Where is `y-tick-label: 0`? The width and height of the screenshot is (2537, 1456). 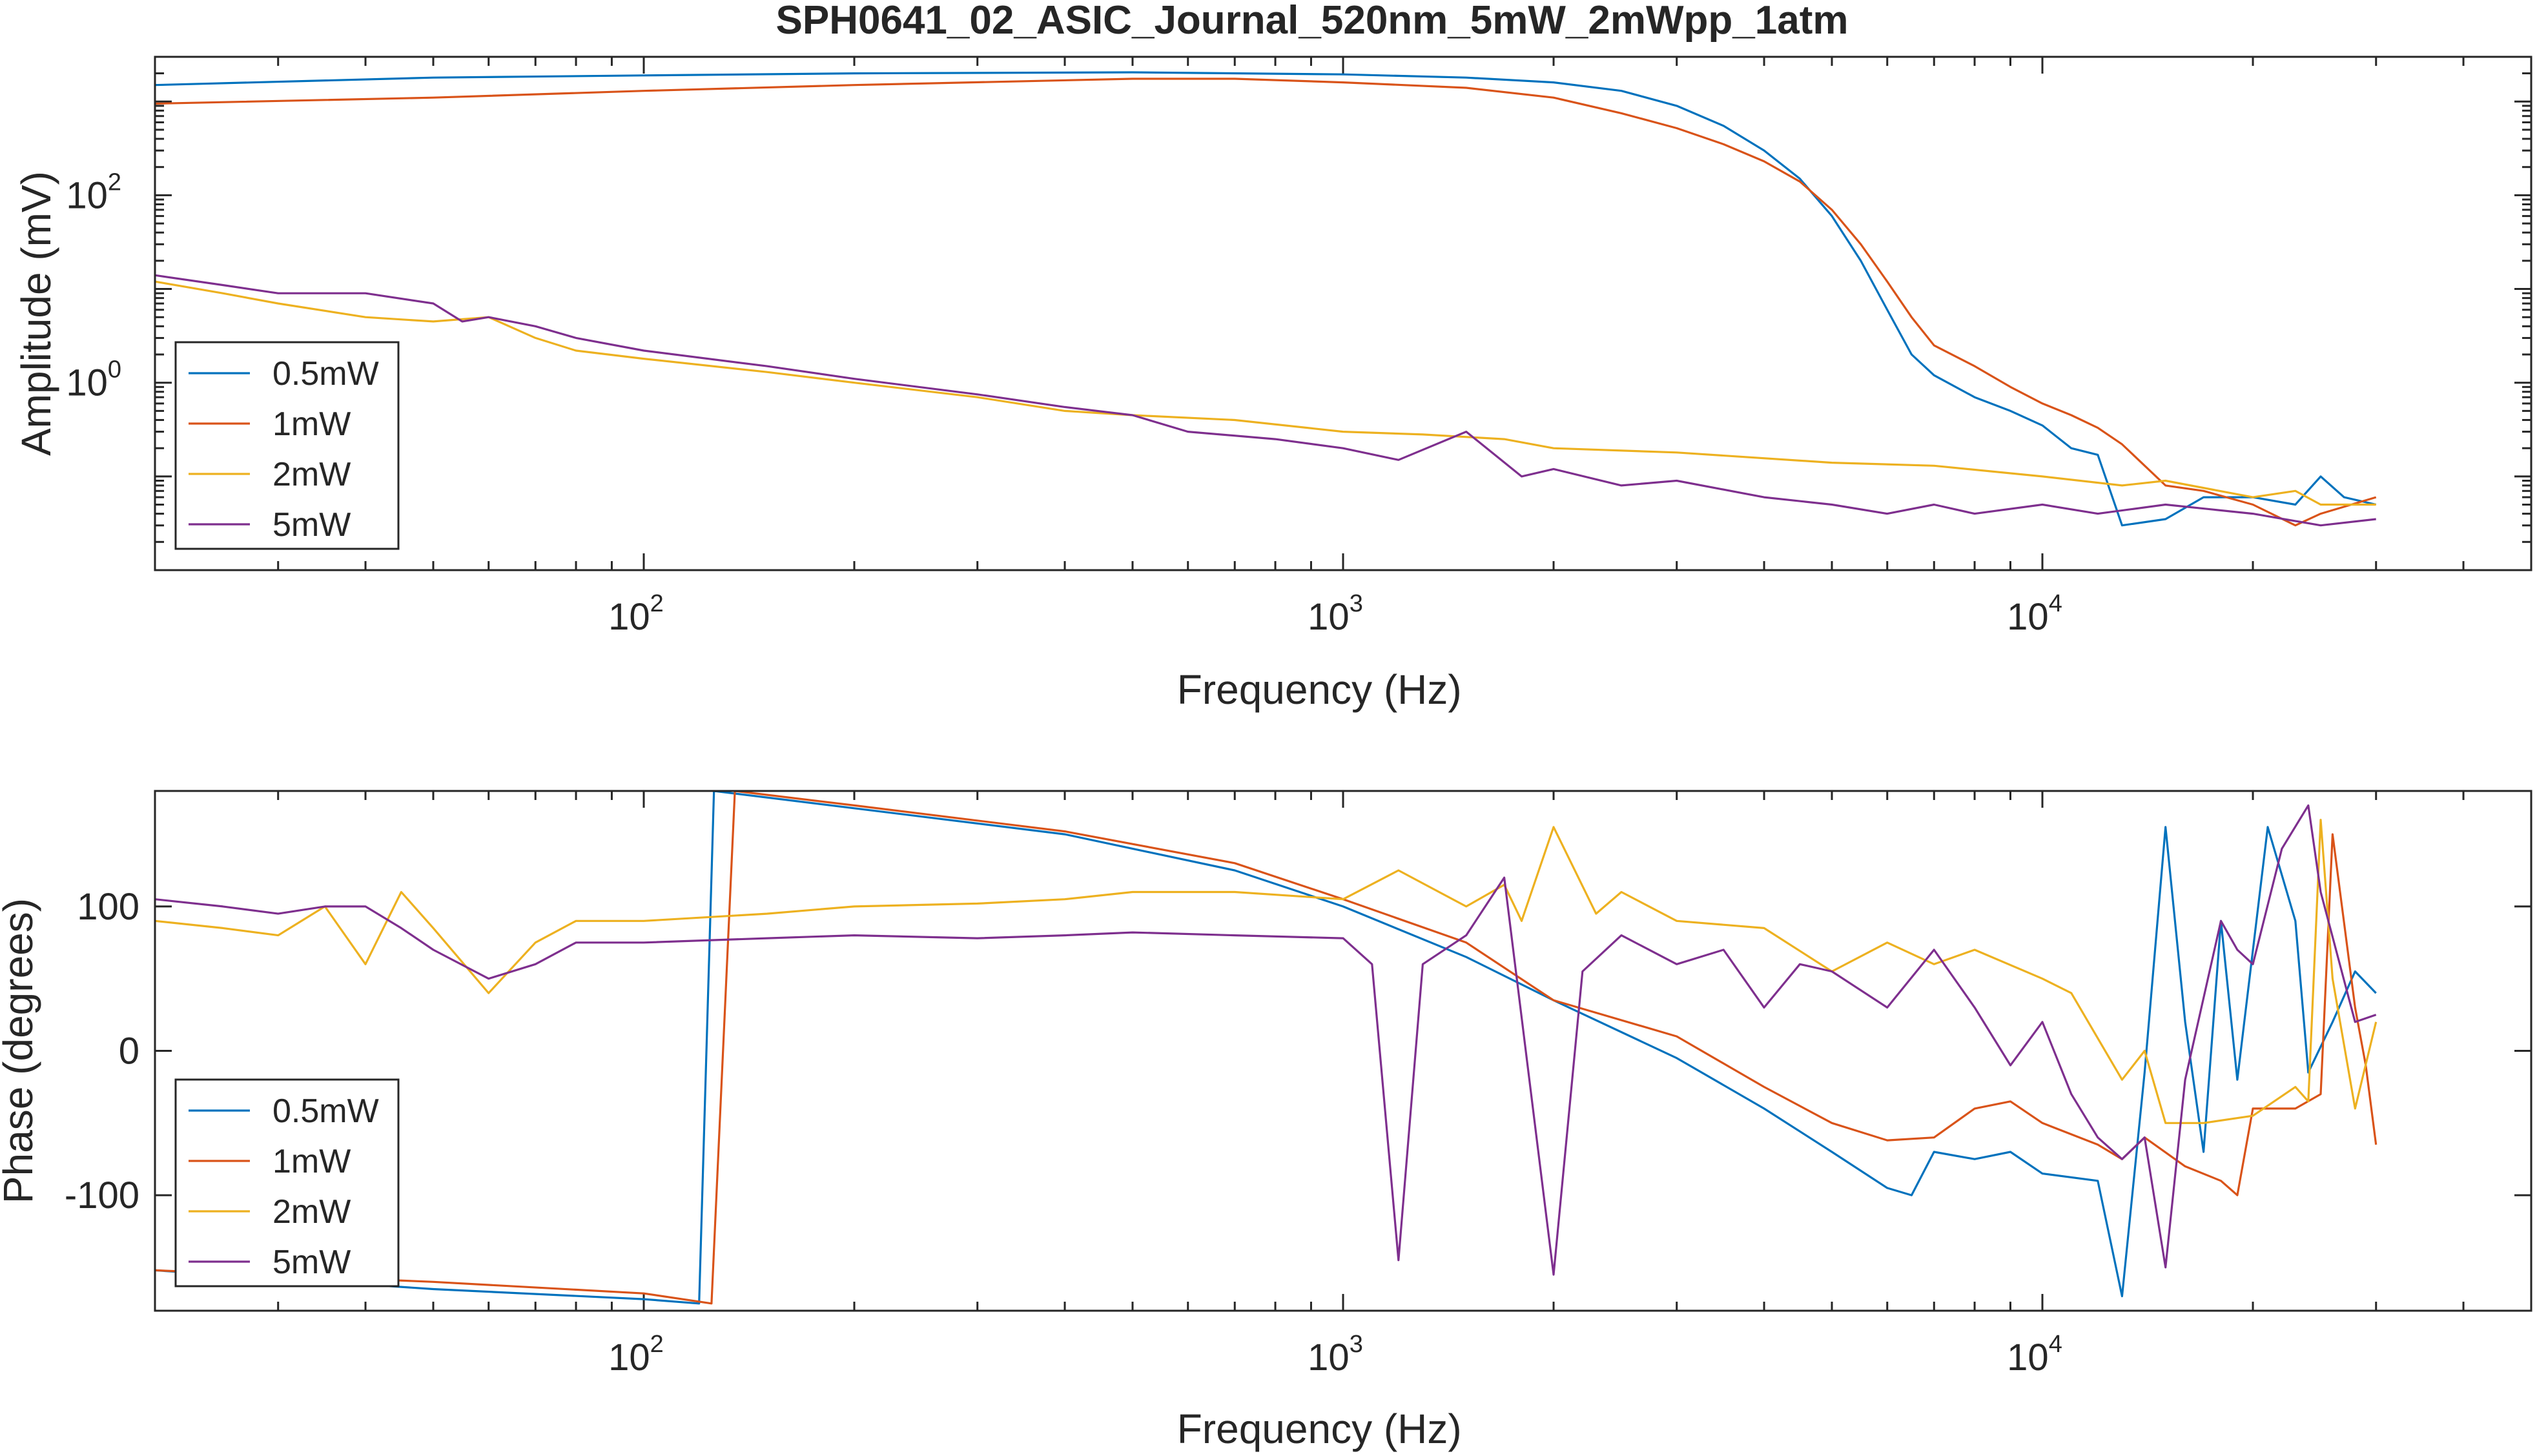
y-tick-label: 0 is located at coordinates (129, 1051).